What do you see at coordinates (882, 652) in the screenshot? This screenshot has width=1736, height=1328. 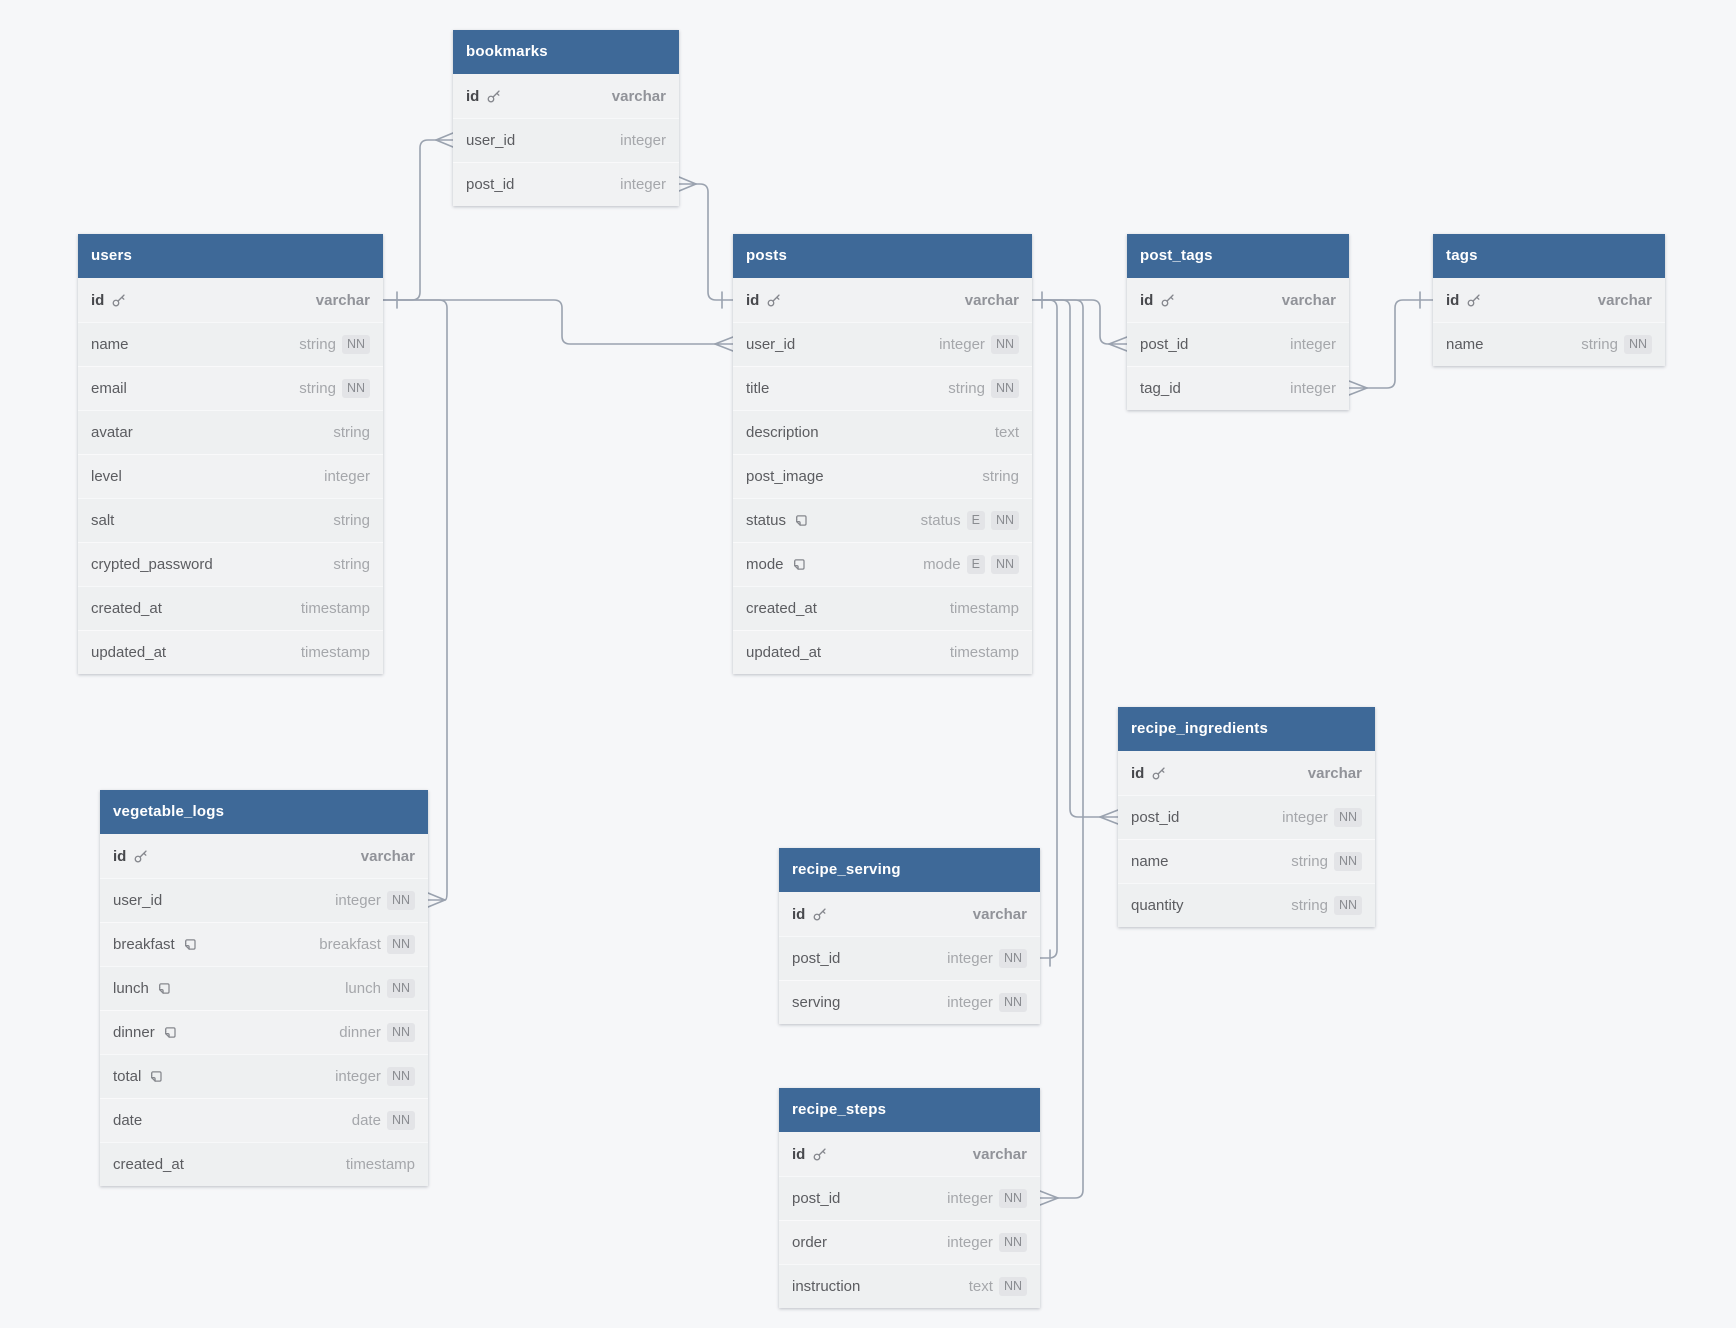 I see `field-row-posts-updated_at: updated_at timestamp` at bounding box center [882, 652].